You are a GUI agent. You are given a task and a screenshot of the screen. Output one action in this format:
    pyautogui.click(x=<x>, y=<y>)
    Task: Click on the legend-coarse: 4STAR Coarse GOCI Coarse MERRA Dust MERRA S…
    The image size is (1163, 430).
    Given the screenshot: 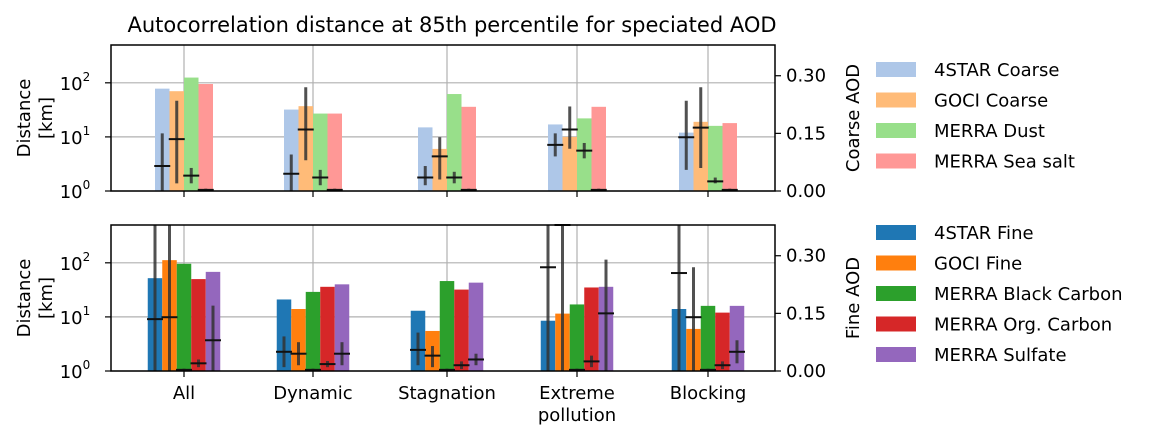 What is the action you would take?
    pyautogui.click(x=975, y=116)
    